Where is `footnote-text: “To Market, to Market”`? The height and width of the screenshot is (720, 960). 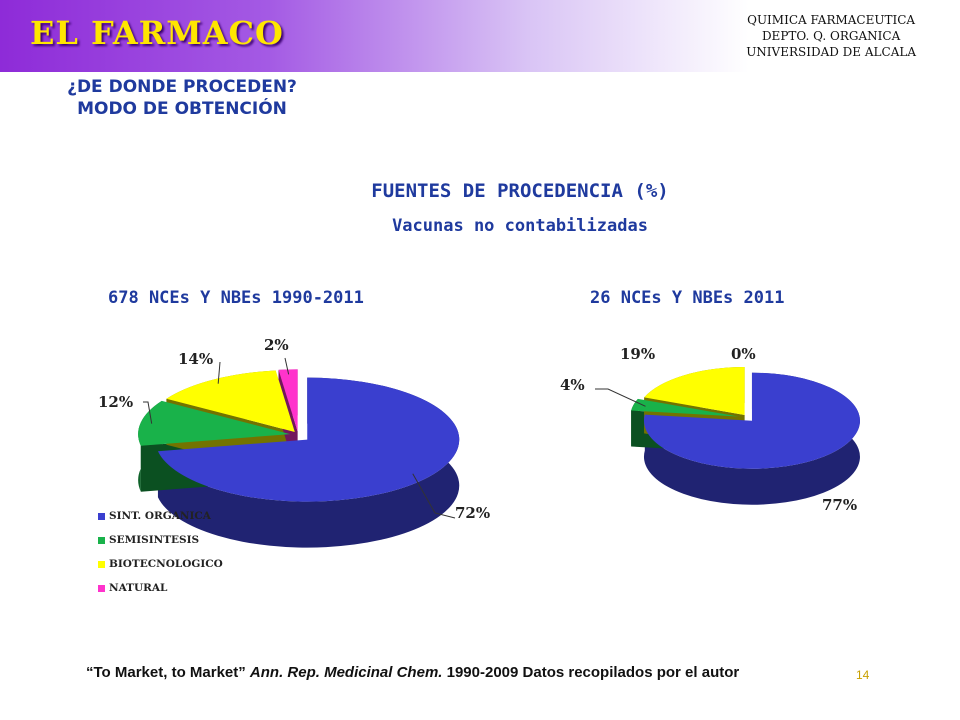 footnote-text: “To Market, to Market” is located at coordinates (168, 672).